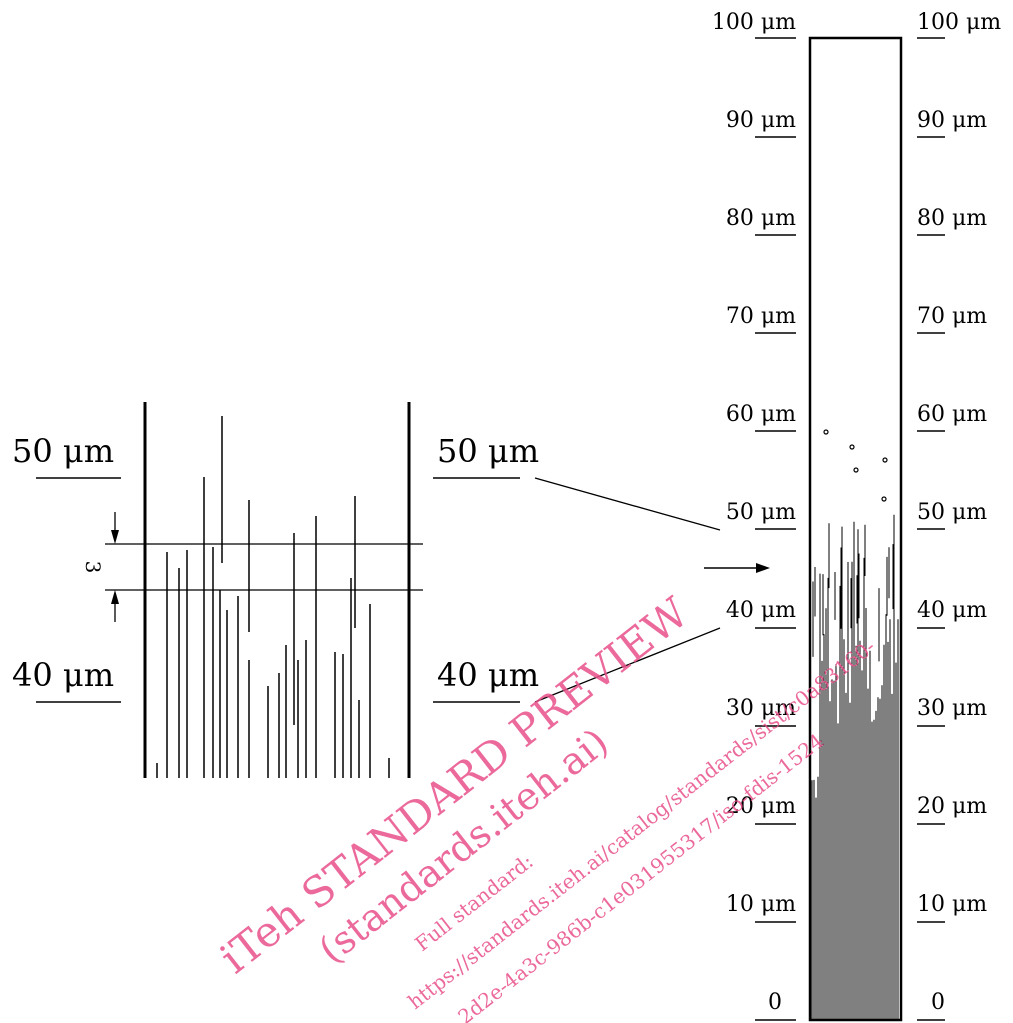  I want to click on scale-label-right-100: 100 μm, so click(959, 22).